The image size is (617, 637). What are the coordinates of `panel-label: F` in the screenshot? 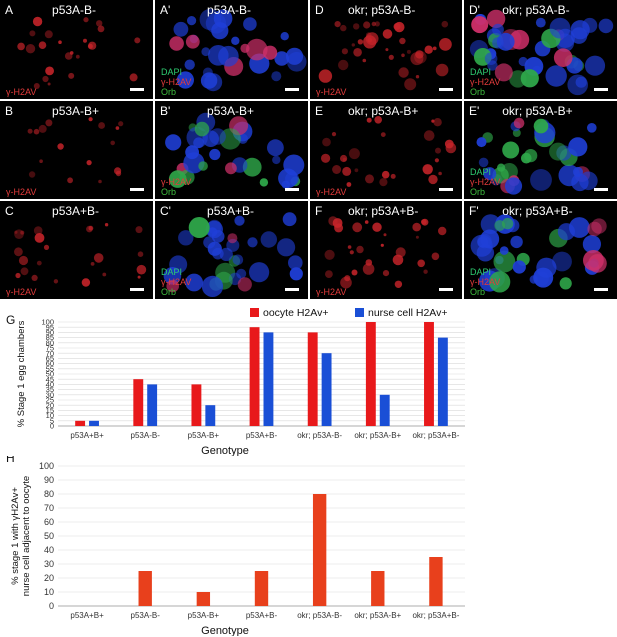 It's located at (319, 211).